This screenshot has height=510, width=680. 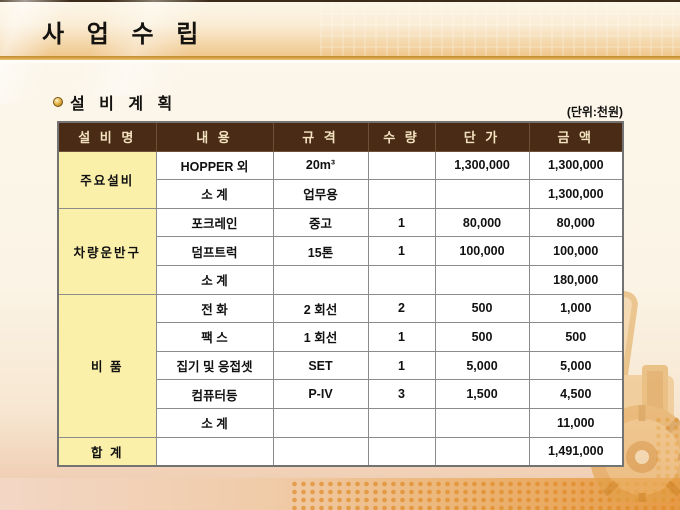 What do you see at coordinates (401, 308) in the screenshot?
I see `cell-qty: 2` at bounding box center [401, 308].